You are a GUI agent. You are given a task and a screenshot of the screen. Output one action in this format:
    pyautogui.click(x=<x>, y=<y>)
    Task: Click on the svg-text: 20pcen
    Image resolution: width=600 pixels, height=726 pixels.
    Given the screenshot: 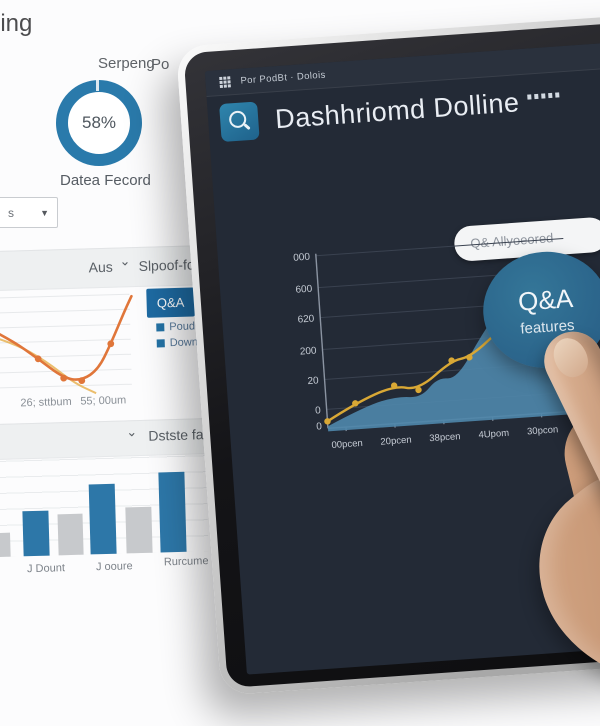 What is the action you would take?
    pyautogui.click(x=396, y=441)
    